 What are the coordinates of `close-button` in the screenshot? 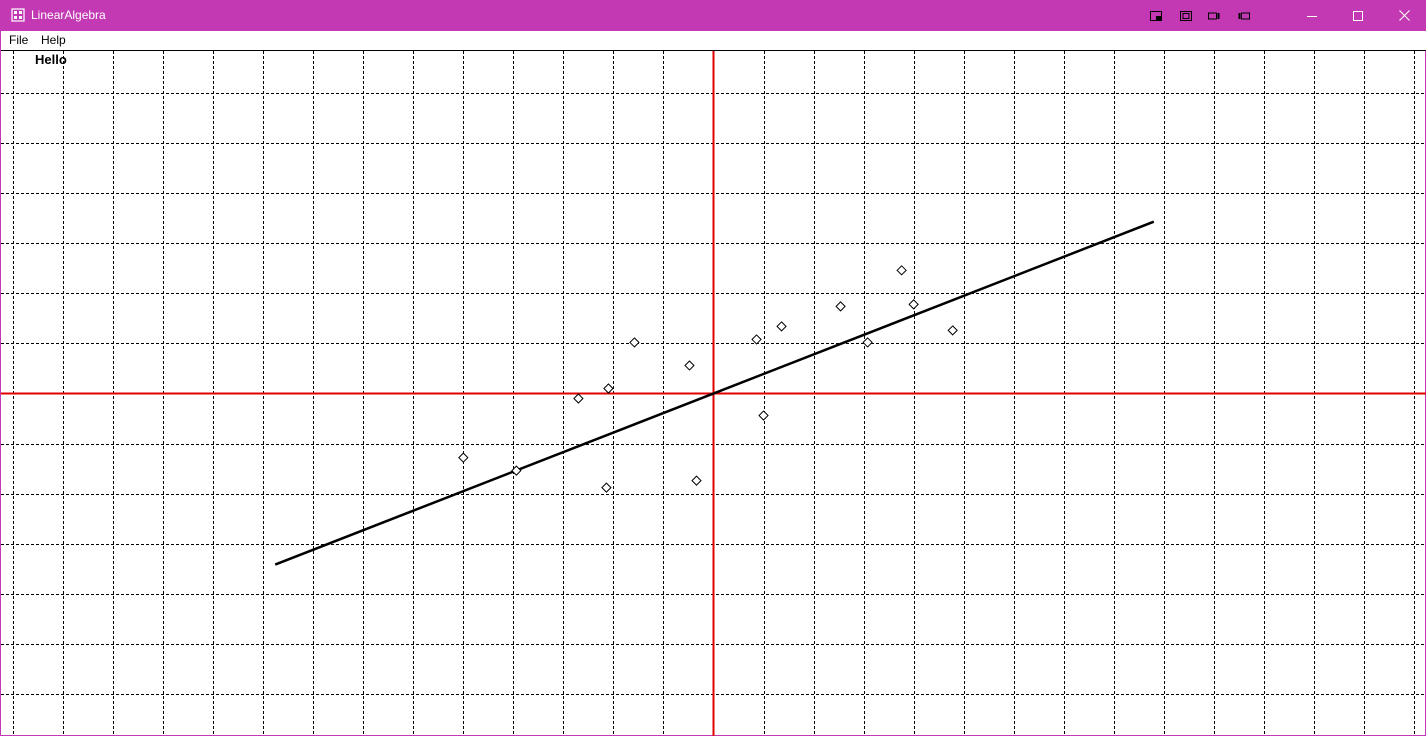 It's located at (1403, 15).